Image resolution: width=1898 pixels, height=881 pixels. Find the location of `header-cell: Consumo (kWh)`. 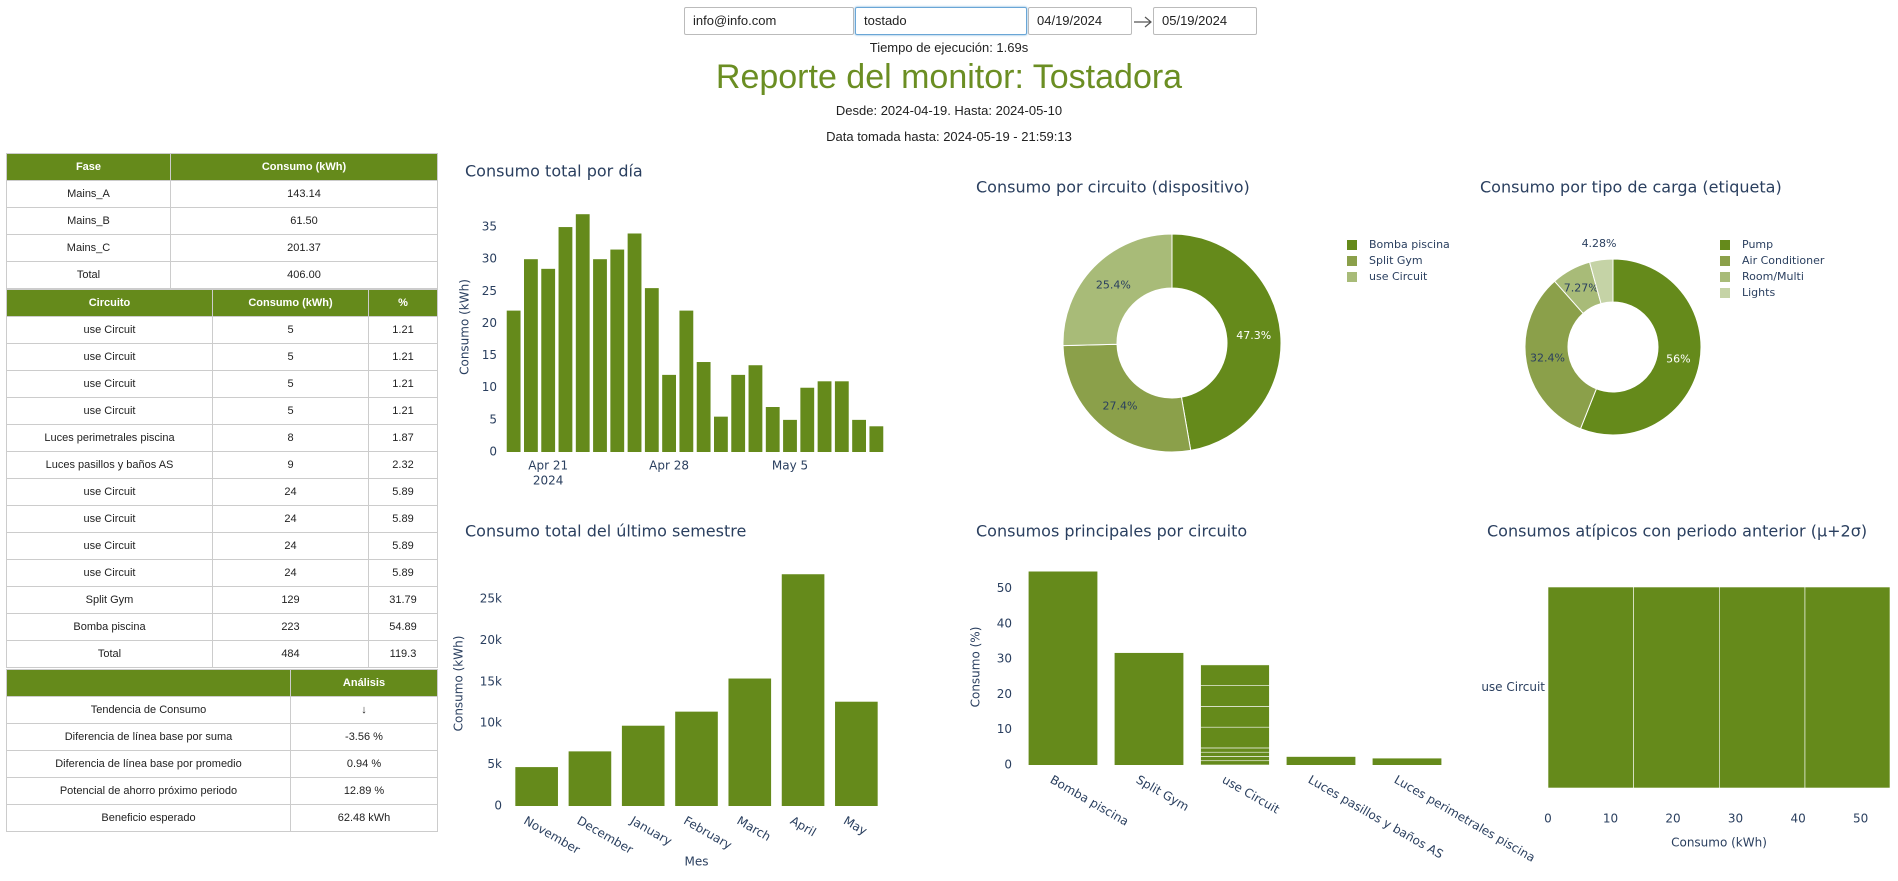

header-cell: Consumo (kWh) is located at coordinates (290, 303).